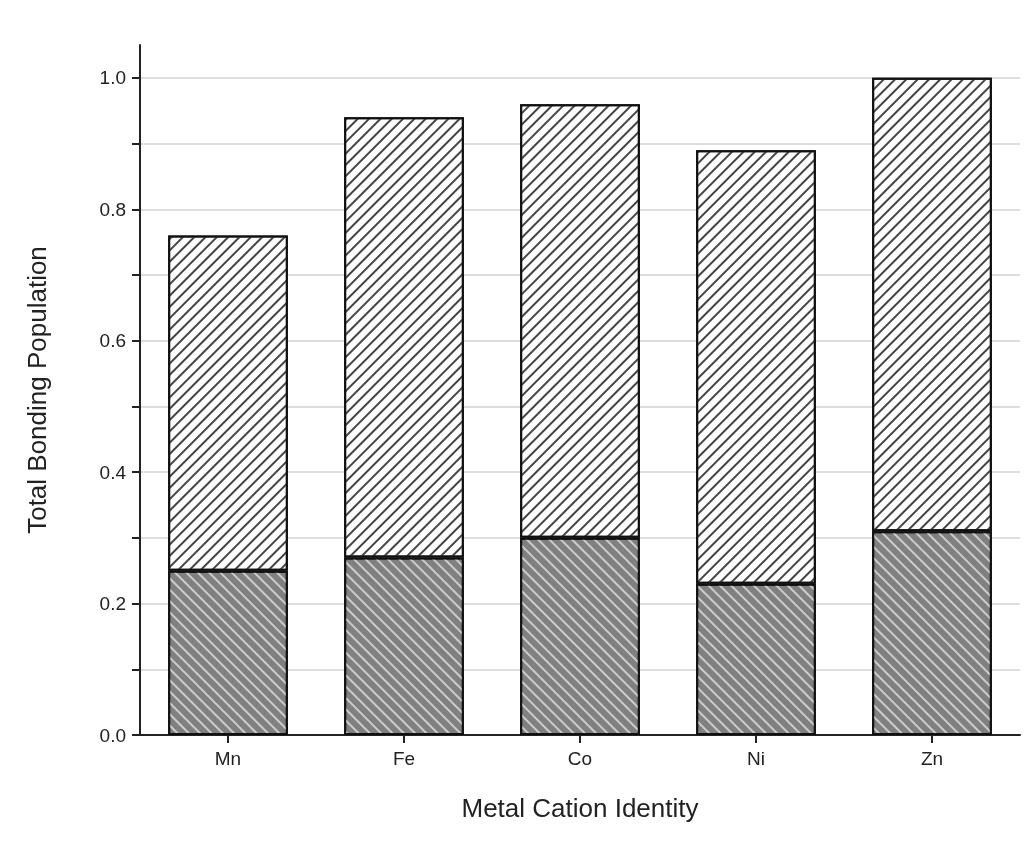  I want to click on x-tick-label: Ni, so click(756, 758).